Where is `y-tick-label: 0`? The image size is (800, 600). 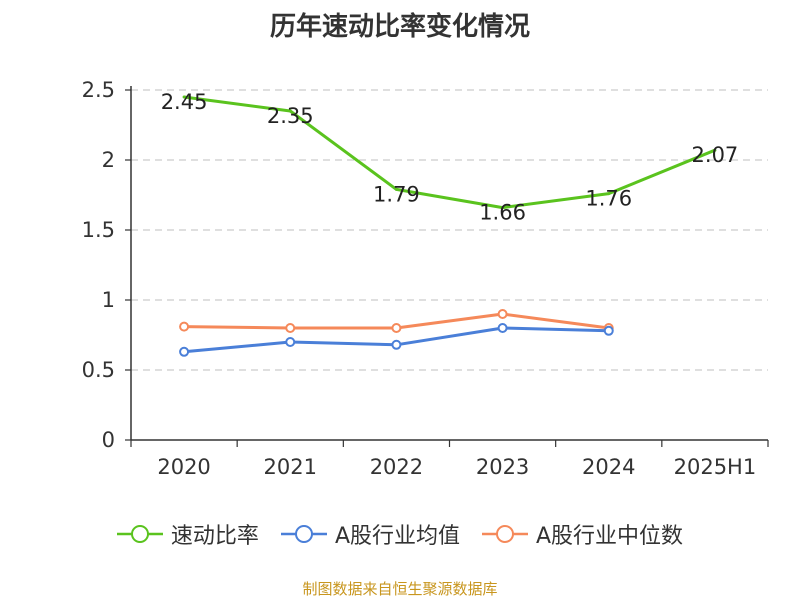 y-tick-label: 0 is located at coordinates (108, 440).